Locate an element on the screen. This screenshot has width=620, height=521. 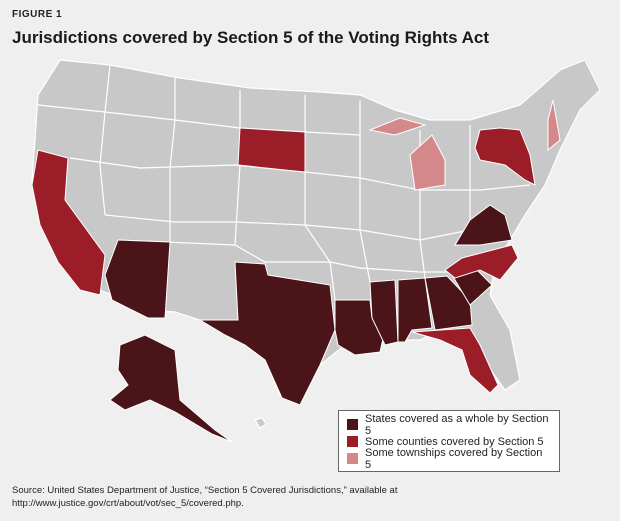
legend-item: Some townships covered by Section 5 is located at coordinates (449, 459).